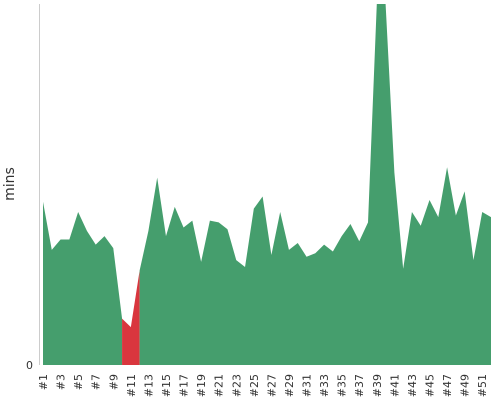 Image resolution: width=500 pixels, height=400 pixels. Describe the element at coordinates (43, 382) in the screenshot. I see `x-tick-label: #1` at that location.